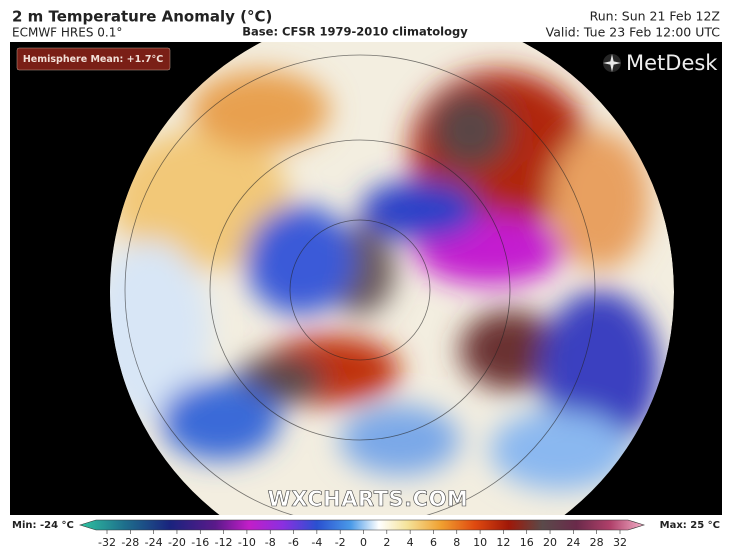 This screenshot has height=560, width=732. Describe the element at coordinates (597, 542) in the screenshot. I see `colorbar-tick-label: 28` at that location.